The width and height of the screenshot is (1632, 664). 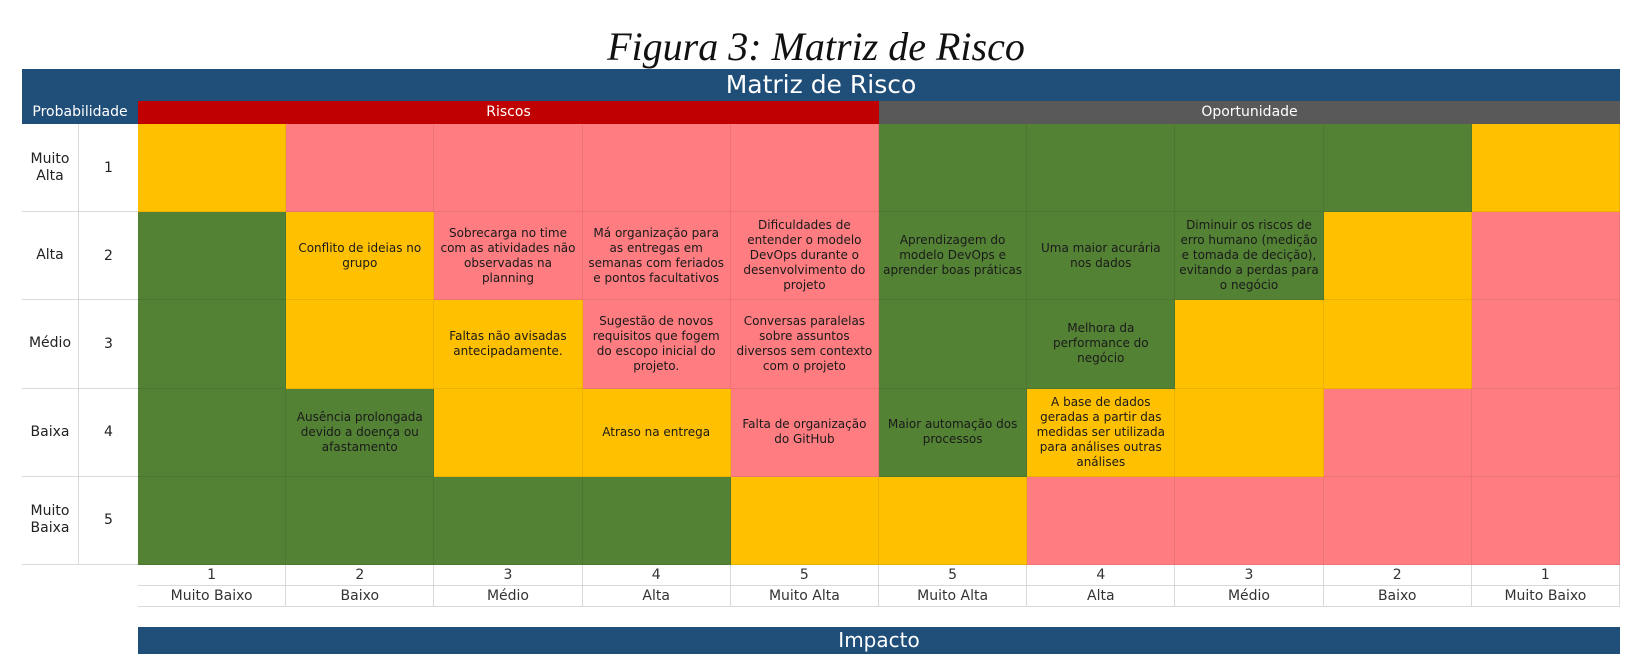 What do you see at coordinates (879, 640) in the screenshot?
I see `impact-title: Impacto` at bounding box center [879, 640].